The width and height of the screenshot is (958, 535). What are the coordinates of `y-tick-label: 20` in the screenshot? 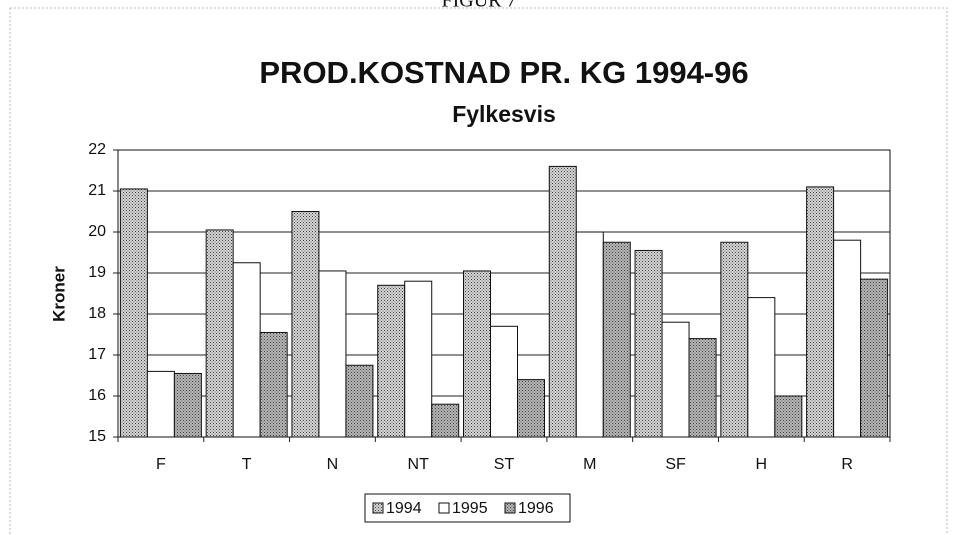 It's located at (97, 231).